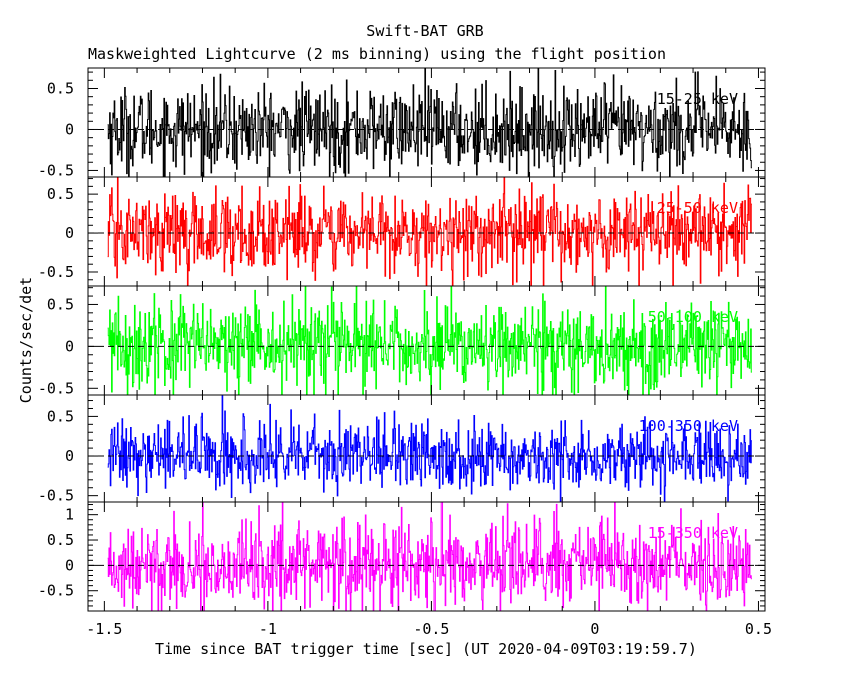 This screenshot has width=850, height=680. I want to click on band-label: 15-25 keV, so click(697, 99).